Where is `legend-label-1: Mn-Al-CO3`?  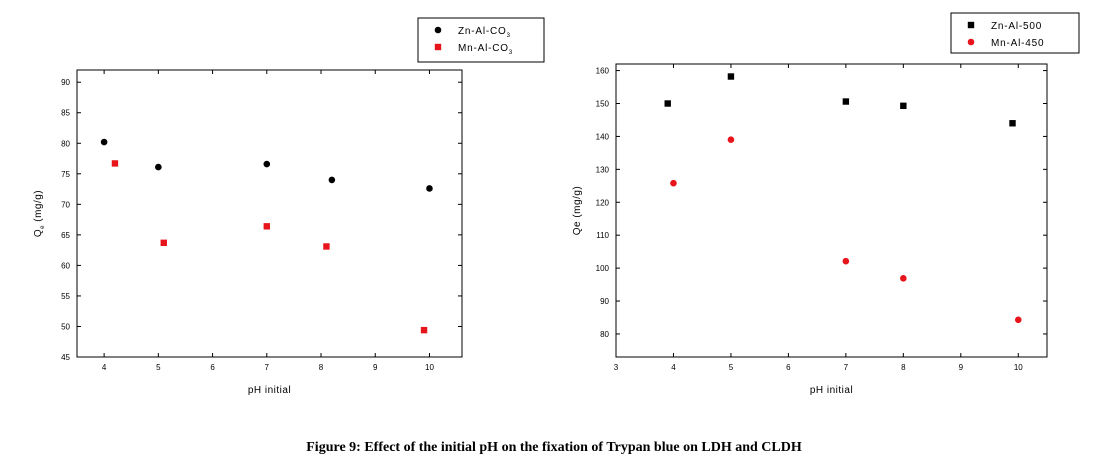 legend-label-1: Mn-Al-CO3 is located at coordinates (485, 49).